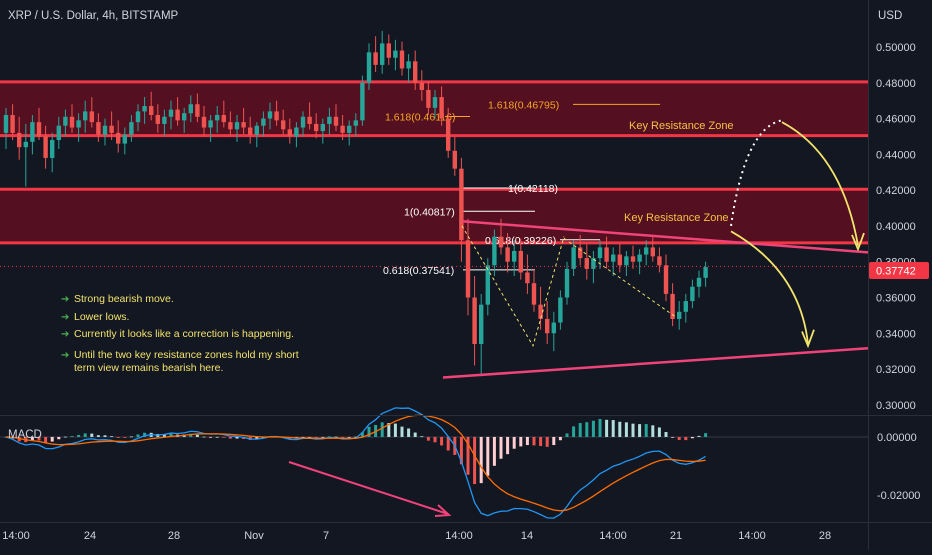 The width and height of the screenshot is (932, 555). Describe the element at coordinates (896, 334) in the screenshot. I see `price-tick-label: 0.34000` at that location.